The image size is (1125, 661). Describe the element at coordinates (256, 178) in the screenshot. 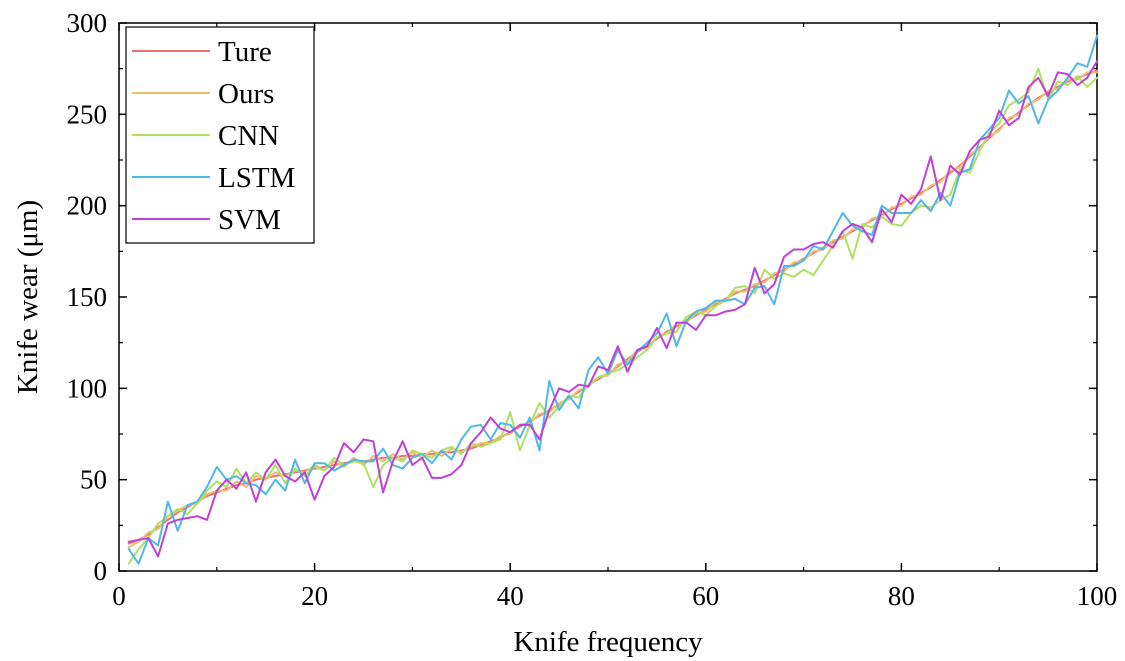

I see `legend-label: LSTM` at that location.